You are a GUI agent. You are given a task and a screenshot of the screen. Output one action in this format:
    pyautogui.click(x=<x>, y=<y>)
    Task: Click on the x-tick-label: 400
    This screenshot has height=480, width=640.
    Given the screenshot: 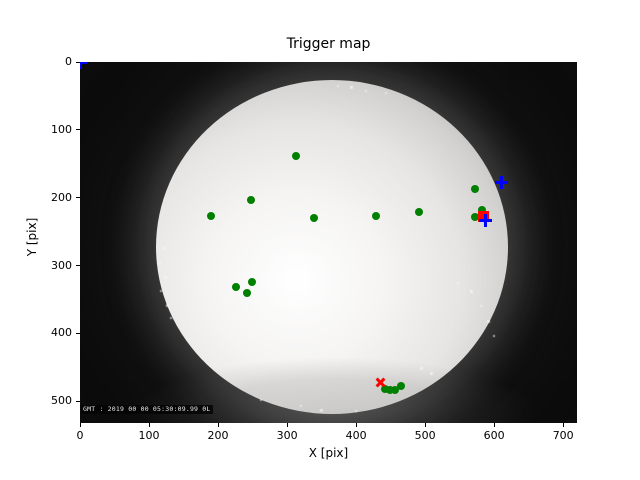 What is the action you would take?
    pyautogui.click(x=356, y=435)
    